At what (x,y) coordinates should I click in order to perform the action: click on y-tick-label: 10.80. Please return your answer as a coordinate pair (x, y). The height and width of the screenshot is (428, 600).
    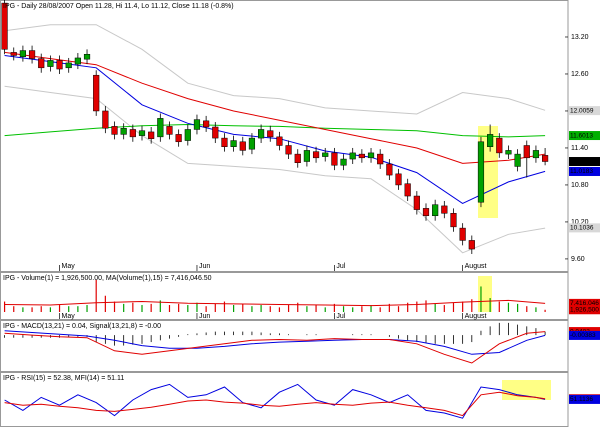
    Looking at the image, I should click on (580, 185).